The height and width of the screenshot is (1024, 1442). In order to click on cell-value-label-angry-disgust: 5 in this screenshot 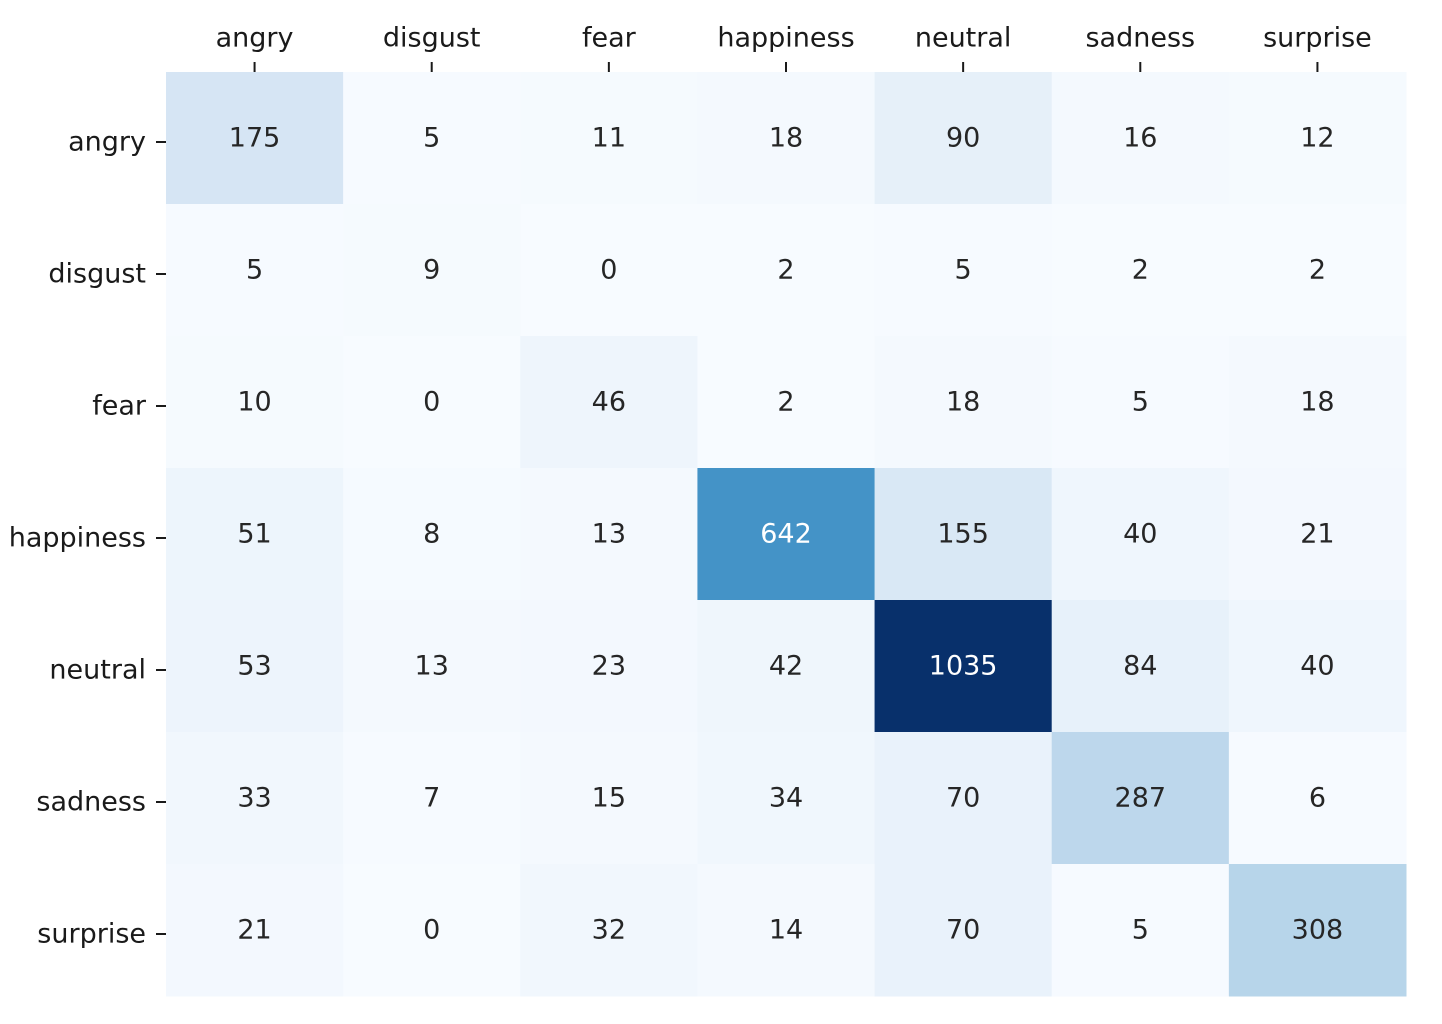, I will do `click(431, 138)`.